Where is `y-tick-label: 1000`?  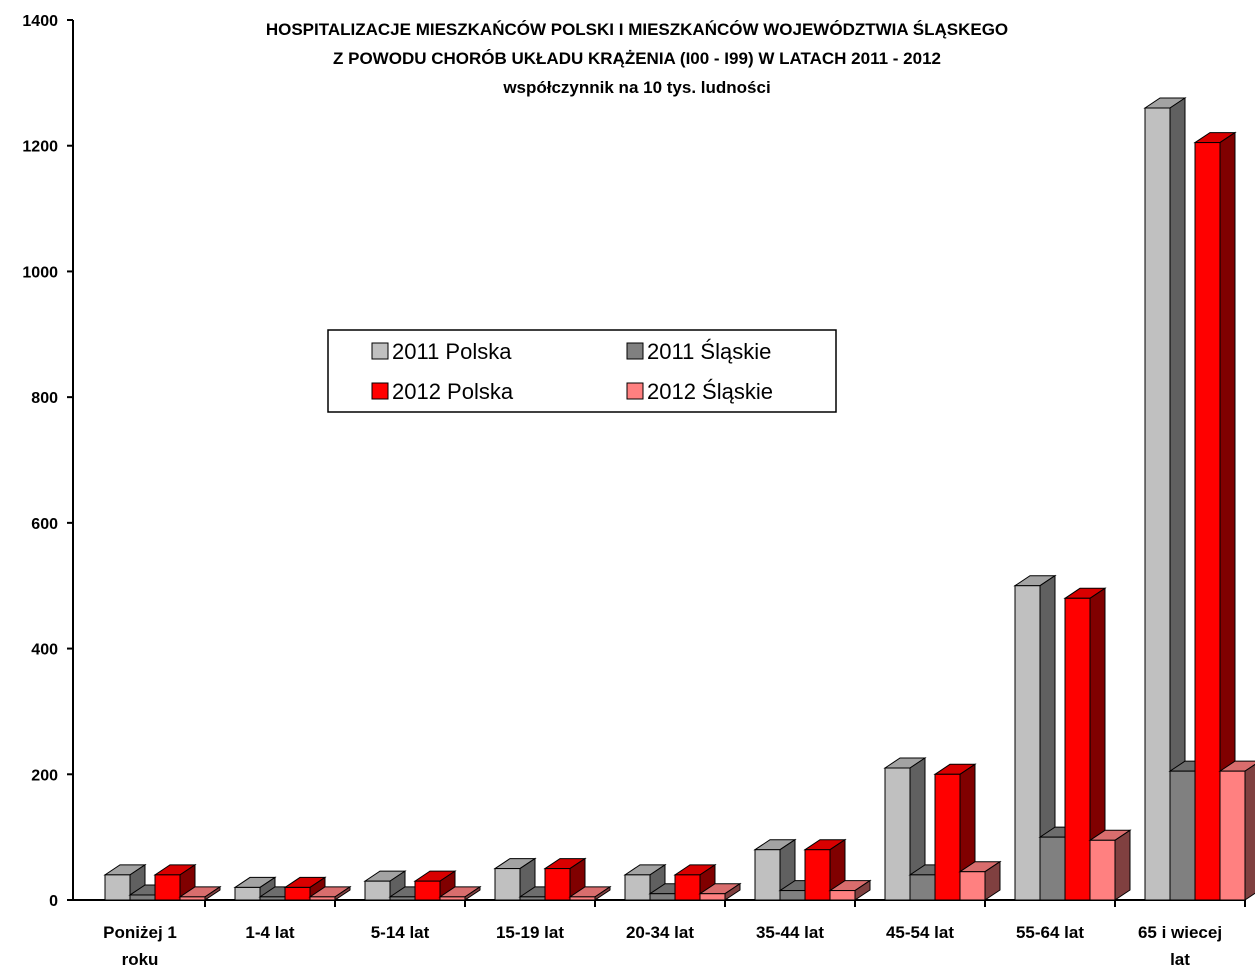
y-tick-label: 1000 is located at coordinates (40, 272).